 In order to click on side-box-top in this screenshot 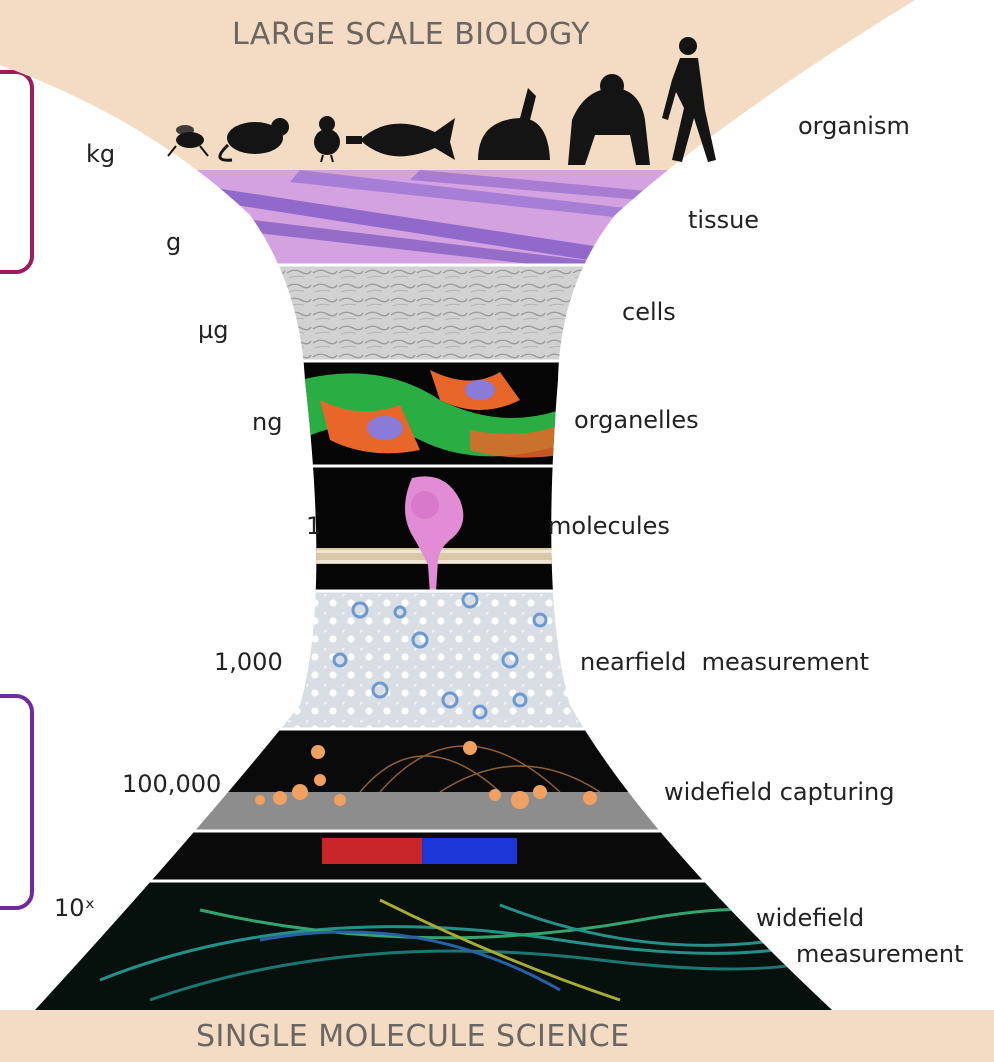, I will do `click(17, 172)`.